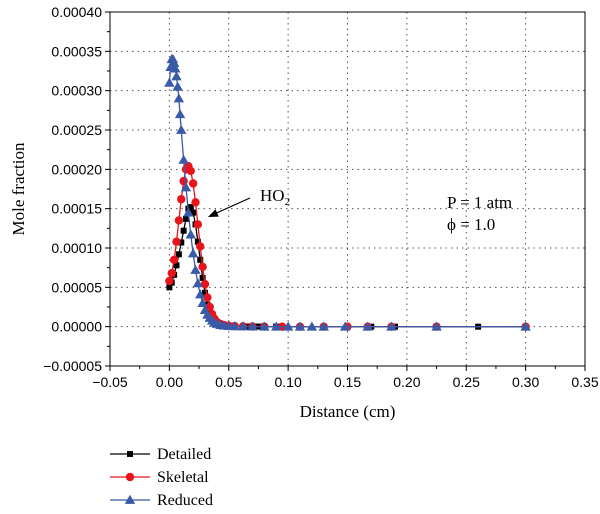 The height and width of the screenshot is (514, 600). Describe the element at coordinates (347, 382) in the screenshot. I see `x-tick-label: 0.15` at that location.